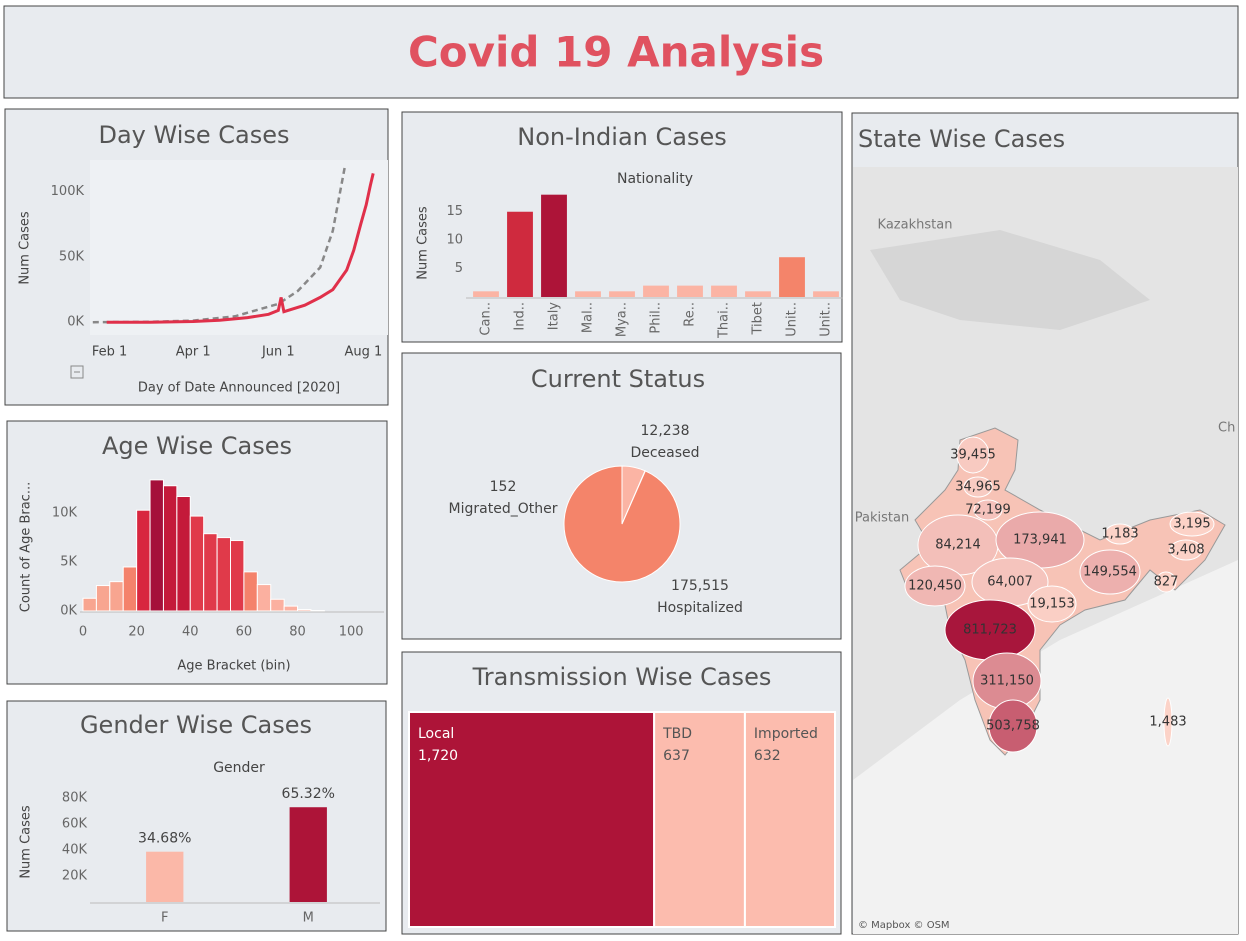 This screenshot has height=941, width=1246. Describe the element at coordinates (244, 632) in the screenshot. I see `x-tick-label: 60` at that location.